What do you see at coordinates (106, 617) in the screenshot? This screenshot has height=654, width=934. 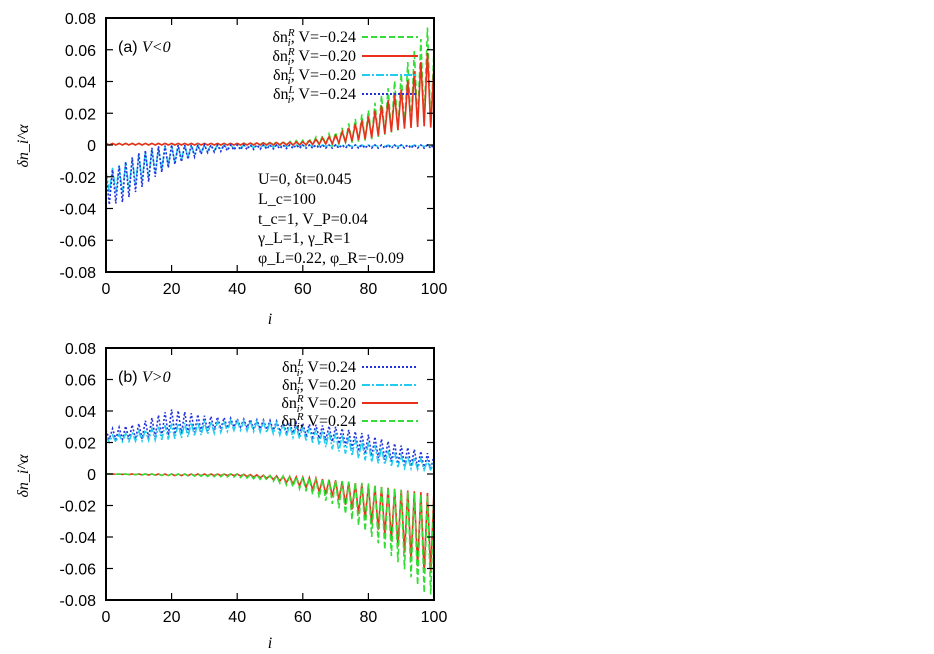 I see `x-tick-label-b: 0` at bounding box center [106, 617].